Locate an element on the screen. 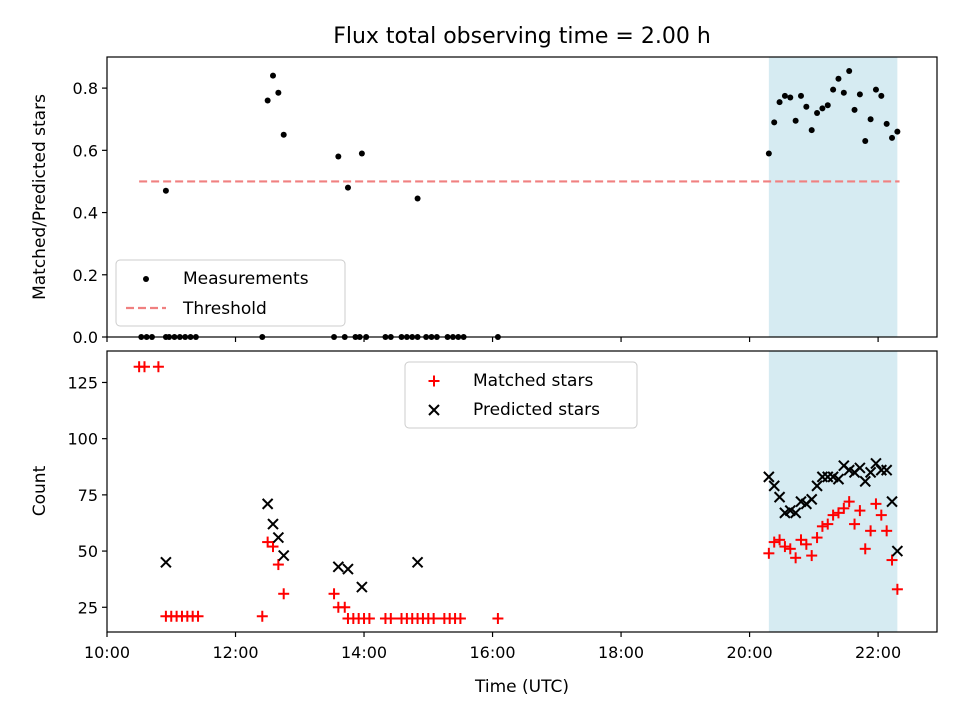 The width and height of the screenshot is (960, 720). y-axis-label: Count is located at coordinates (40, 490).